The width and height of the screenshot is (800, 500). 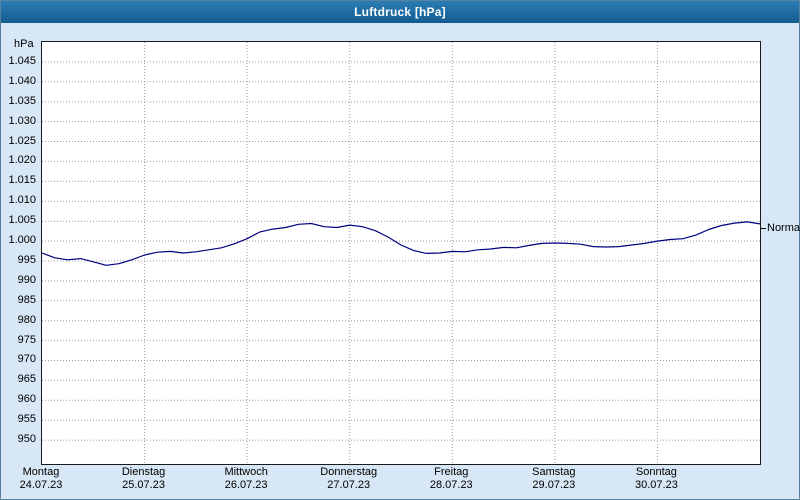 What do you see at coordinates (26, 319) in the screenshot?
I see `y-tick-label: 980` at bounding box center [26, 319].